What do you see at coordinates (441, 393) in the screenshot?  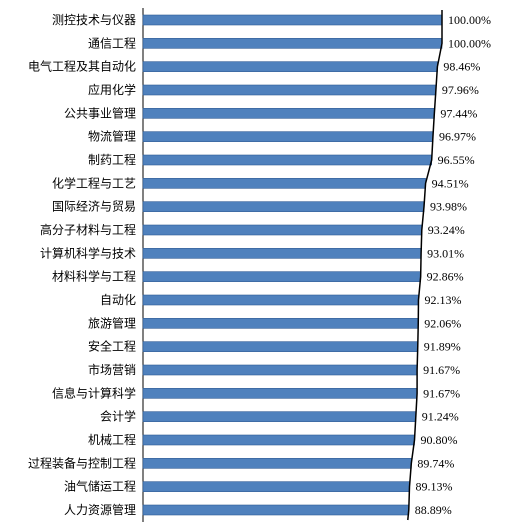 I see `value-label-17: 91.67%` at bounding box center [441, 393].